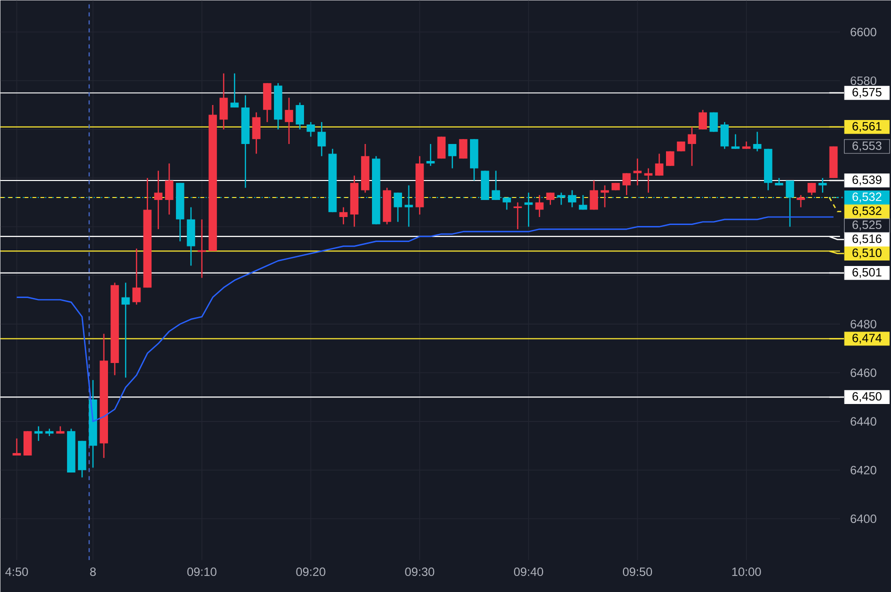 The image size is (891, 592). Describe the element at coordinates (867, 93) in the screenshot. I see `ref-line-label: 6,575` at that location.